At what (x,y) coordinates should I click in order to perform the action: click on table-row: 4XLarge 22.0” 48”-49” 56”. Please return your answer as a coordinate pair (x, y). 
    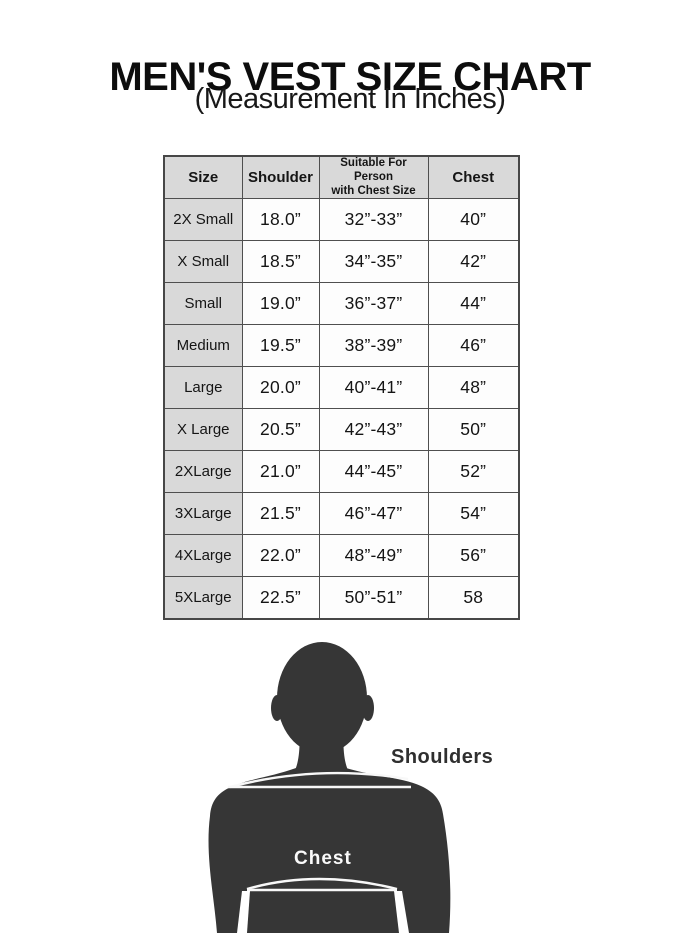
    Looking at the image, I should click on (341, 556).